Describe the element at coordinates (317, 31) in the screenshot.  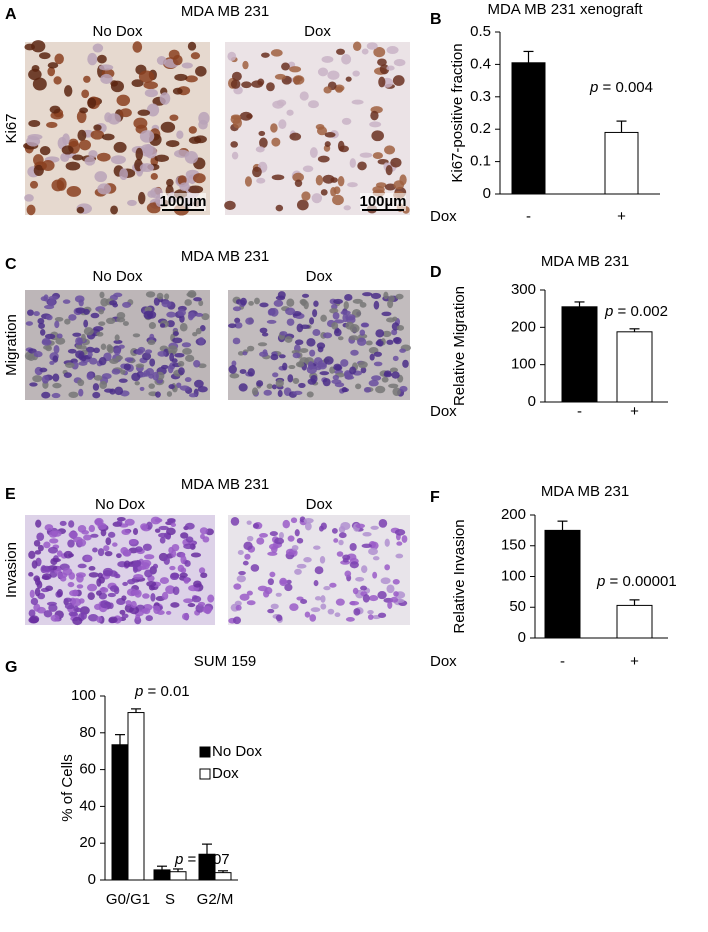
I see `image-label: Dox` at that location.